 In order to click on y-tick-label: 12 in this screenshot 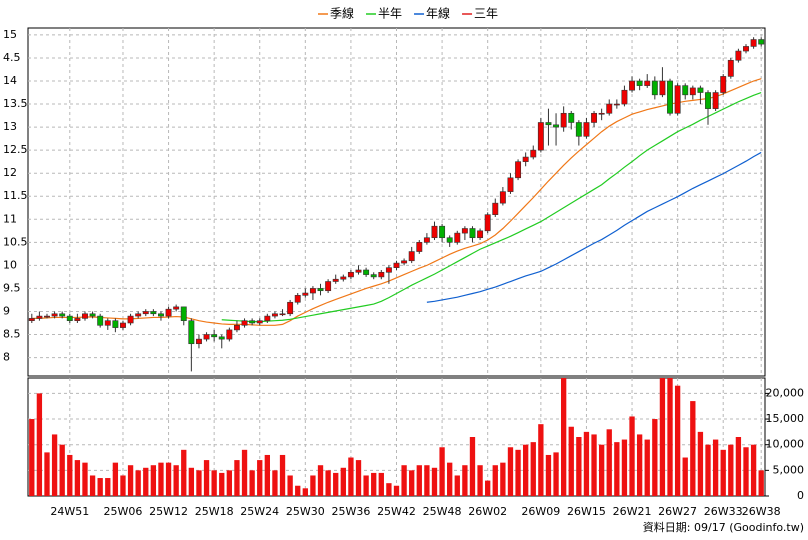, I will do `click(10, 172)`.